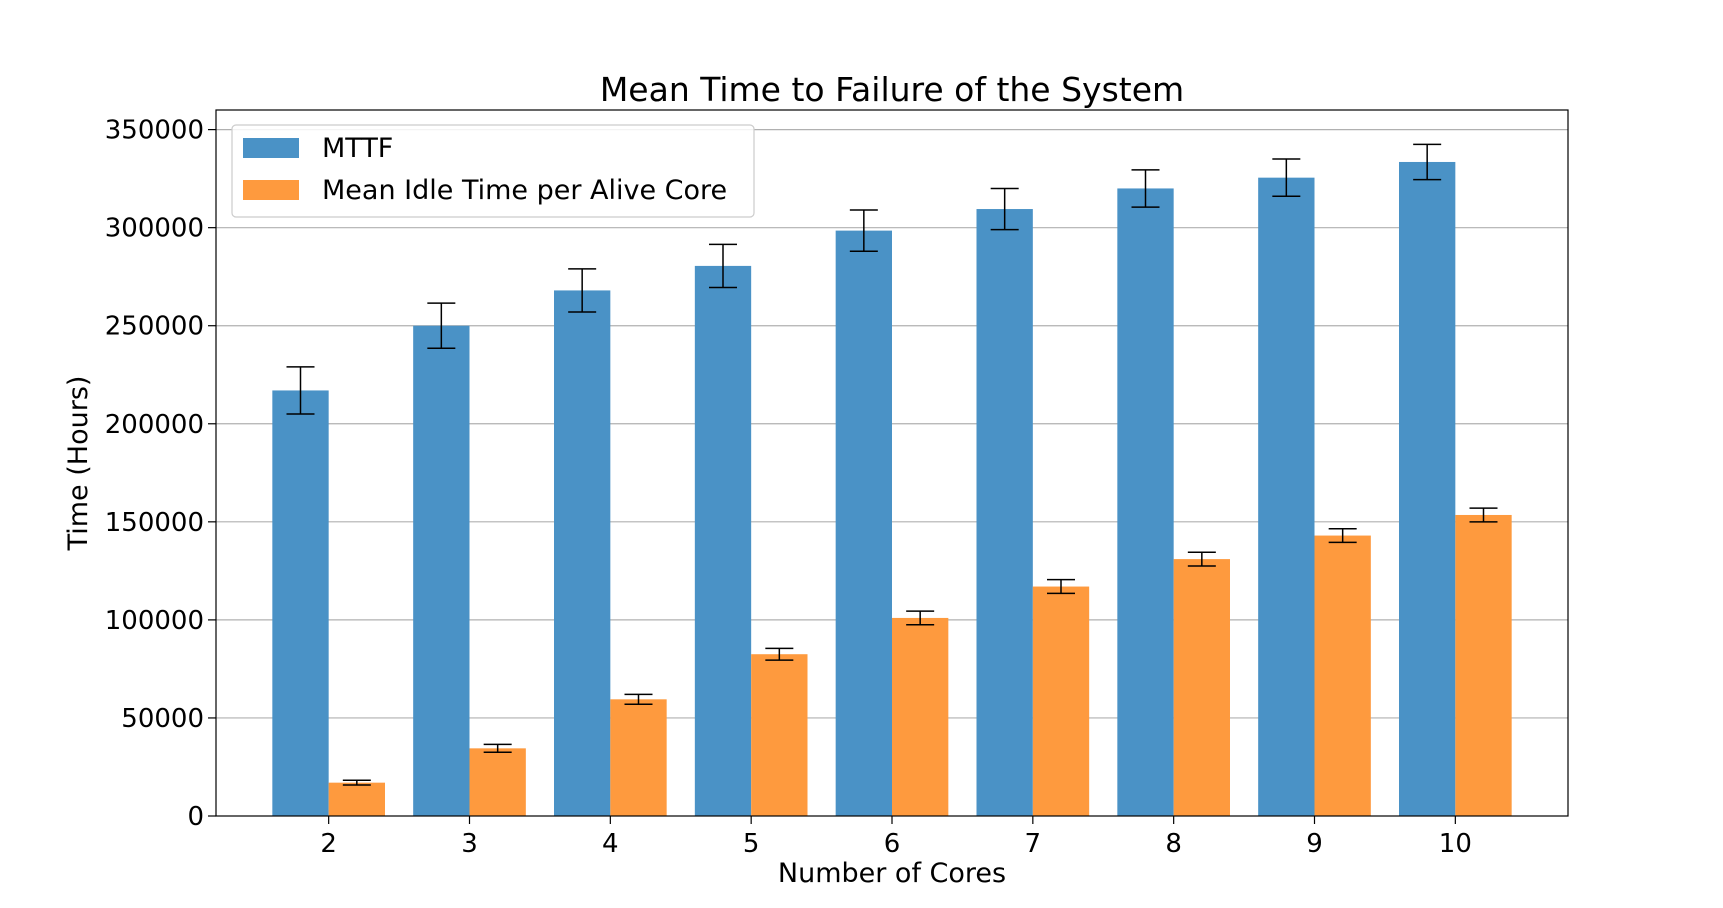  What do you see at coordinates (1314, 844) in the screenshot?
I see `x-tick-label: 9` at bounding box center [1314, 844].